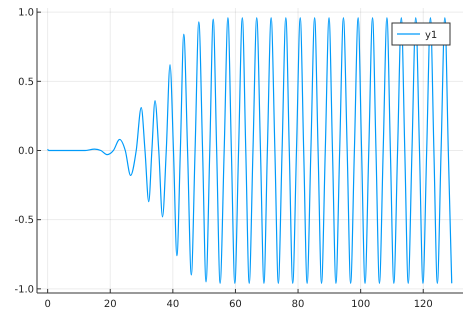 Image resolution: width=474 pixels, height=316 pixels. I want to click on y-tick-label: 0.0, so click(26, 151).